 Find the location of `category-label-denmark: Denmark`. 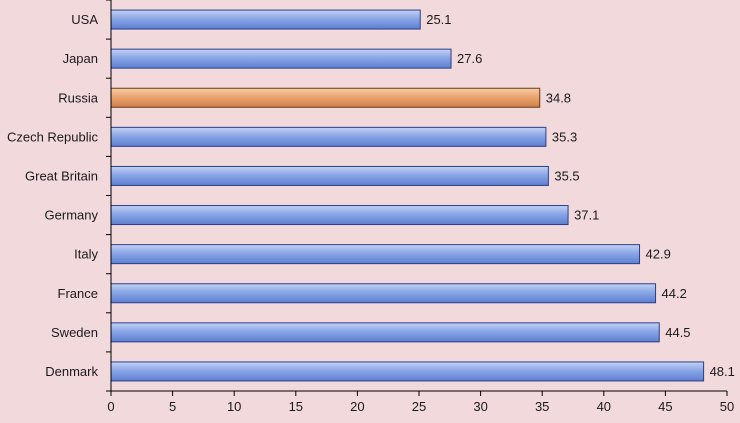

category-label-denmark: Denmark is located at coordinates (71, 371).